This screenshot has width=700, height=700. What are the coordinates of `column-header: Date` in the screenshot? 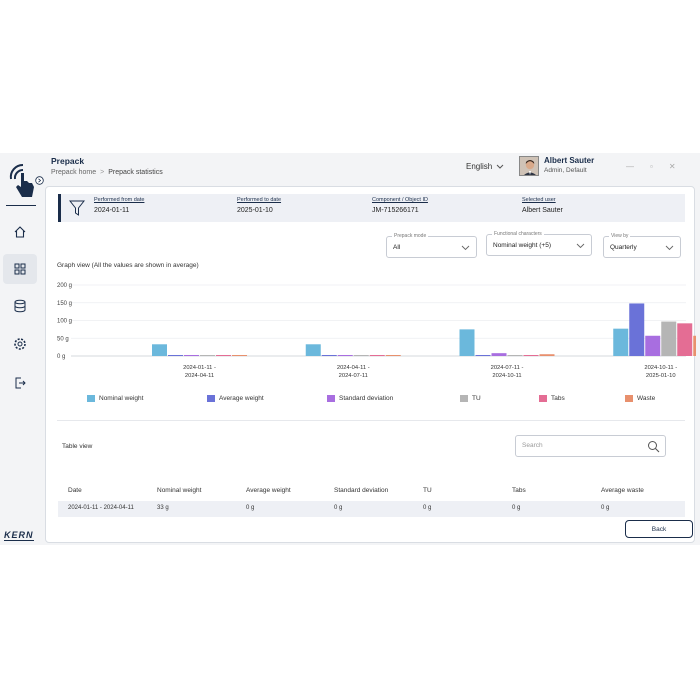 It's located at (75, 490).